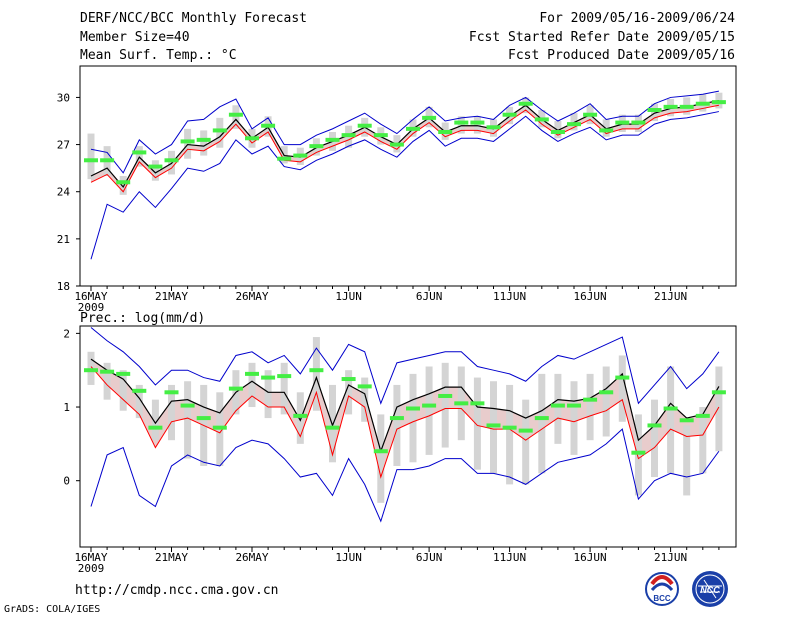  Describe the element at coordinates (590, 557) in the screenshot. I see `prec-xtick-label-16JUN: 16JUN` at that location.